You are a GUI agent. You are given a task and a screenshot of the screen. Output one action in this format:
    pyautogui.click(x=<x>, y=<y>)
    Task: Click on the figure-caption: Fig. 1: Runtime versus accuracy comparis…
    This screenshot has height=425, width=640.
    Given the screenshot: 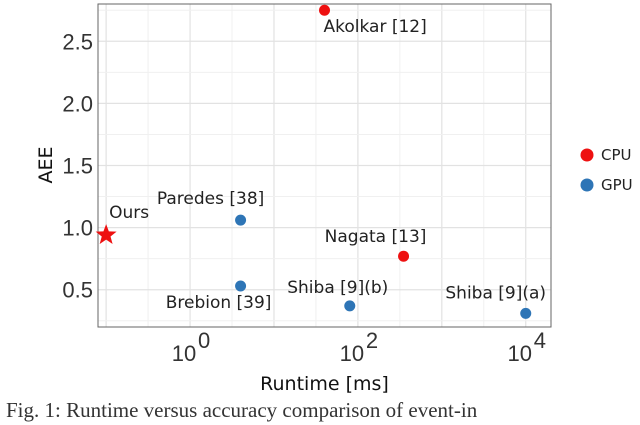 What is the action you would take?
    pyautogui.click(x=242, y=410)
    